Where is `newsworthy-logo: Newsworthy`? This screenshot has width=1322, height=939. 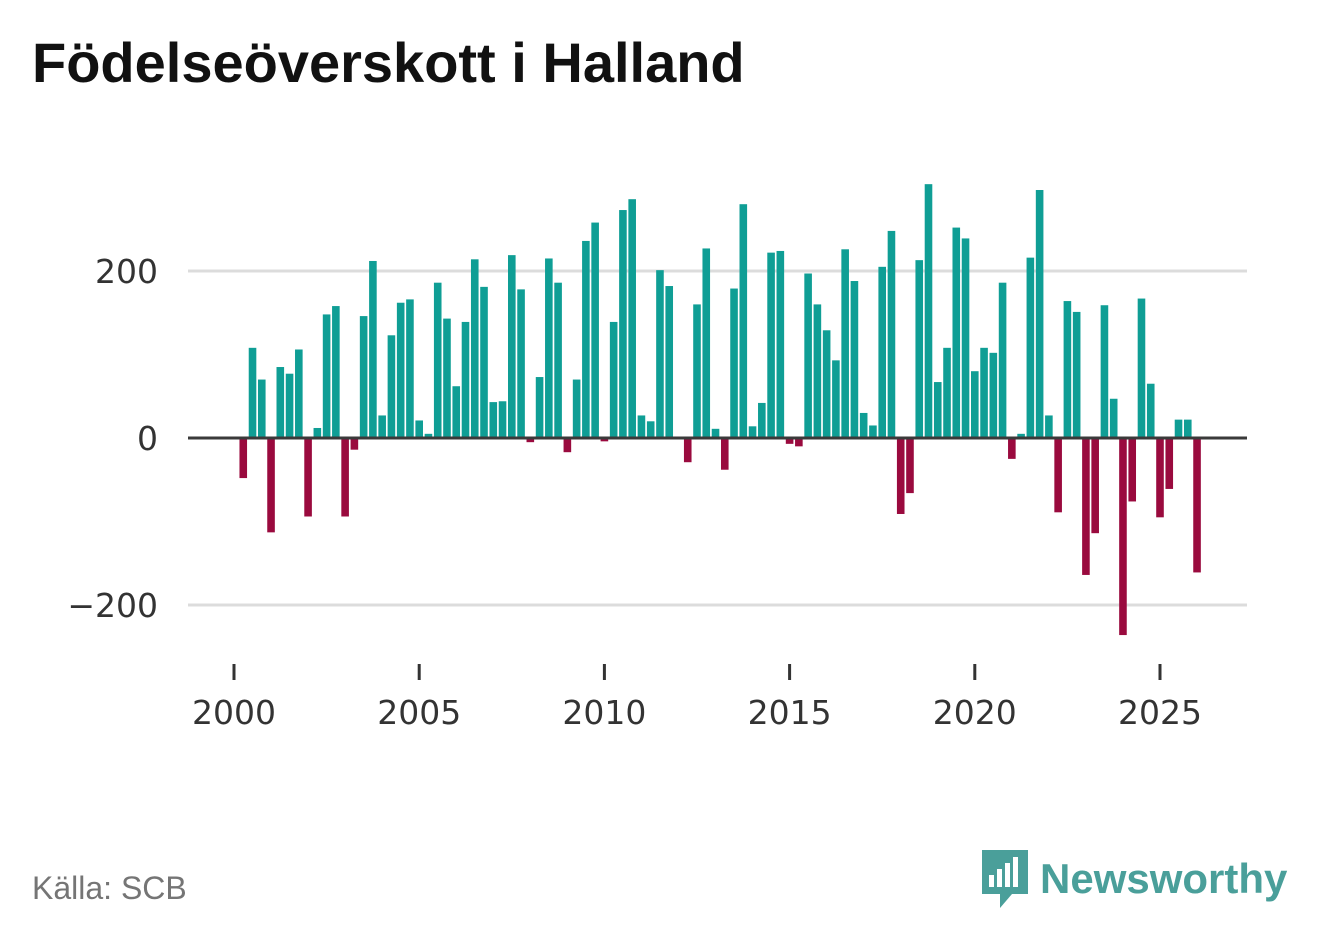
newsworthy-logo: Newsworthy is located at coordinates (1133, 879).